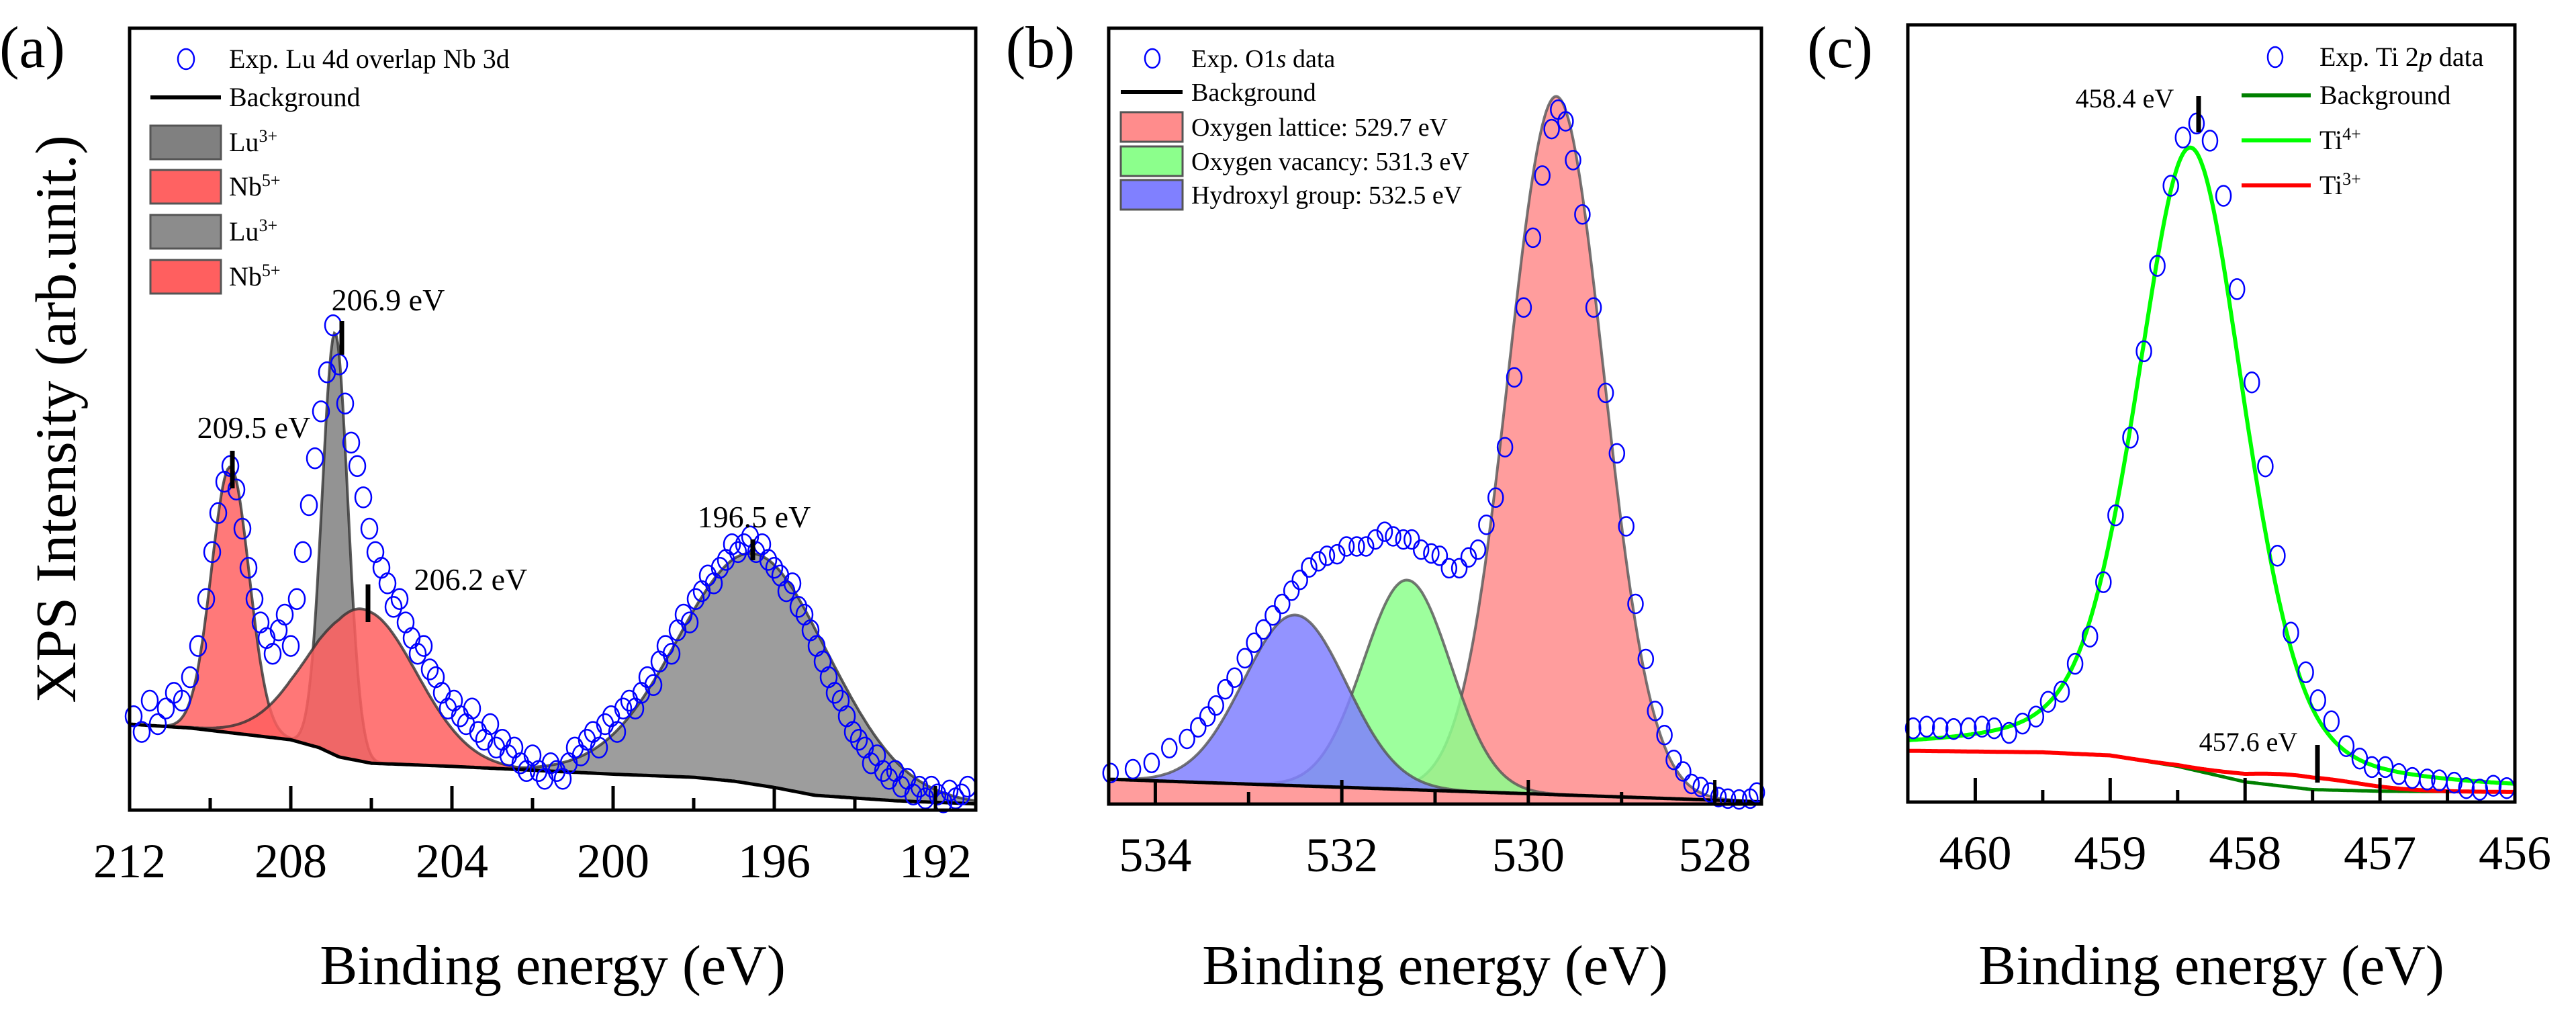  What do you see at coordinates (2211, 771) in the screenshot?
I see `component-line-ti3-` at bounding box center [2211, 771].